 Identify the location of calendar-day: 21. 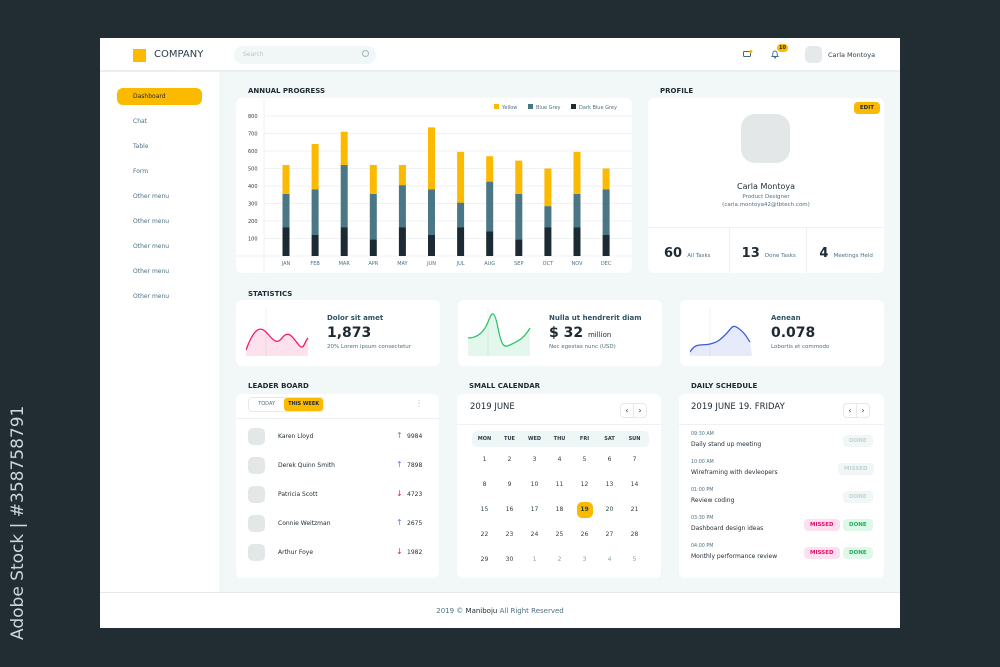
(634, 509).